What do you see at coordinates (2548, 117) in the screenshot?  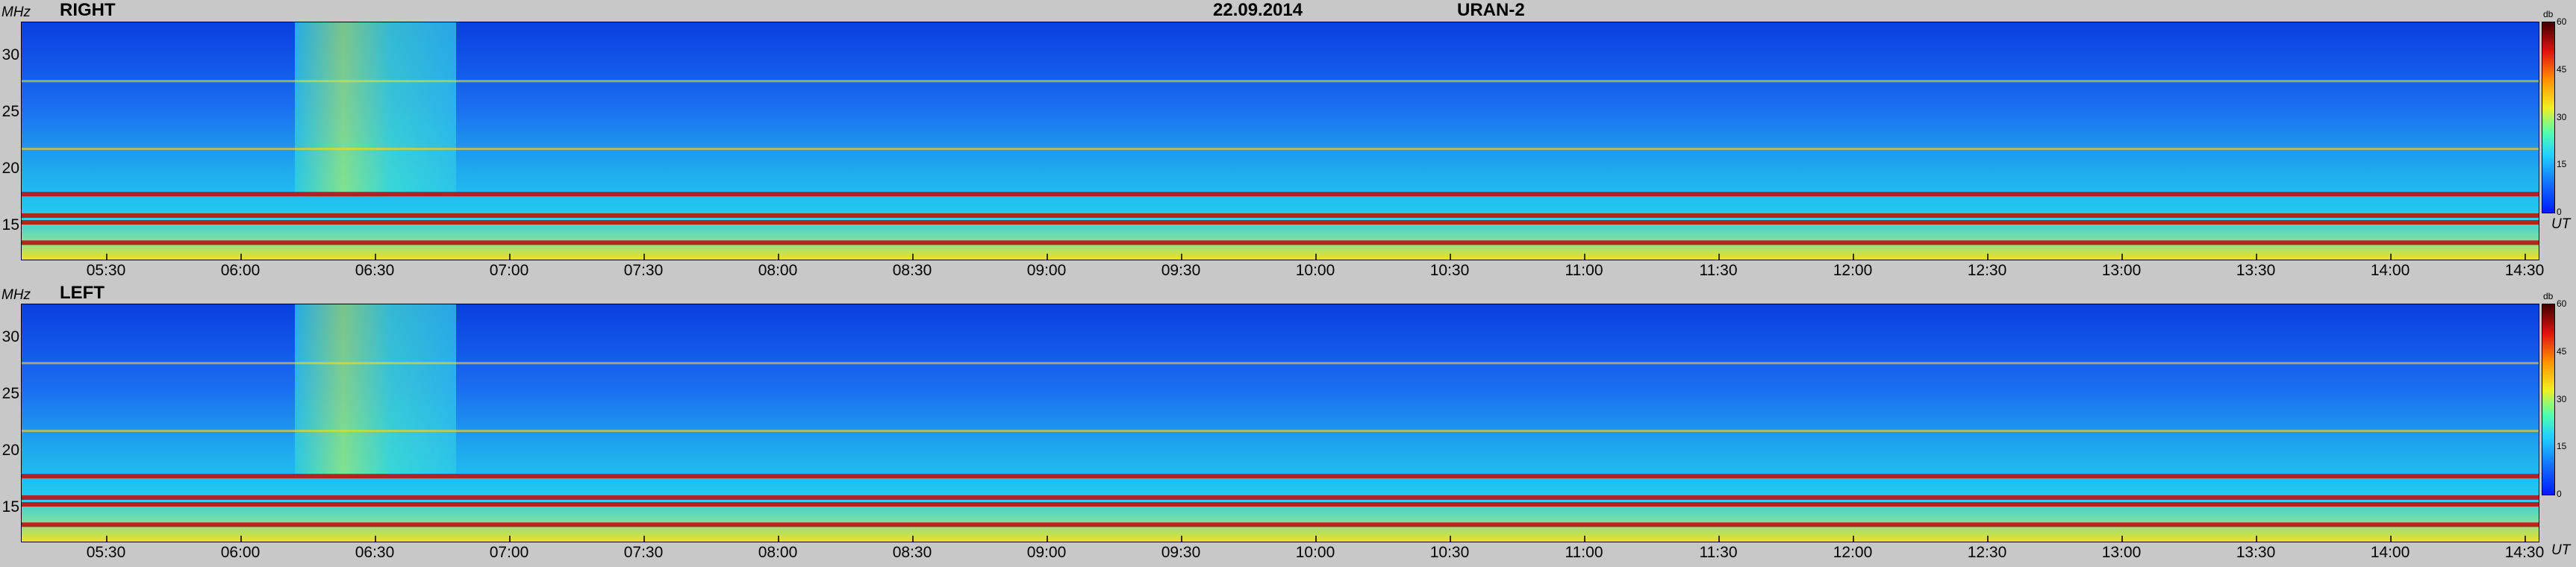 I see `colorbar-right` at bounding box center [2548, 117].